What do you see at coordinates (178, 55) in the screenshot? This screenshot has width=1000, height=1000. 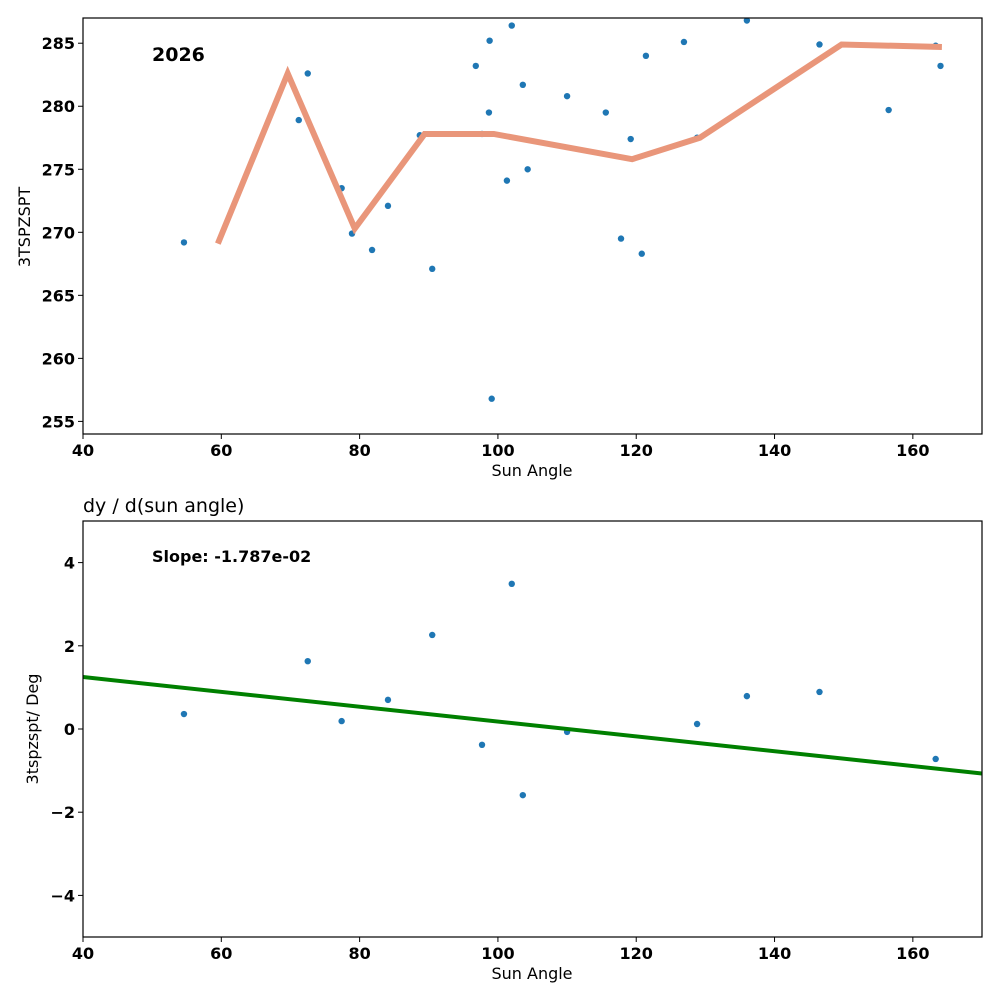 I see `top-year-annotation: 2026` at bounding box center [178, 55].